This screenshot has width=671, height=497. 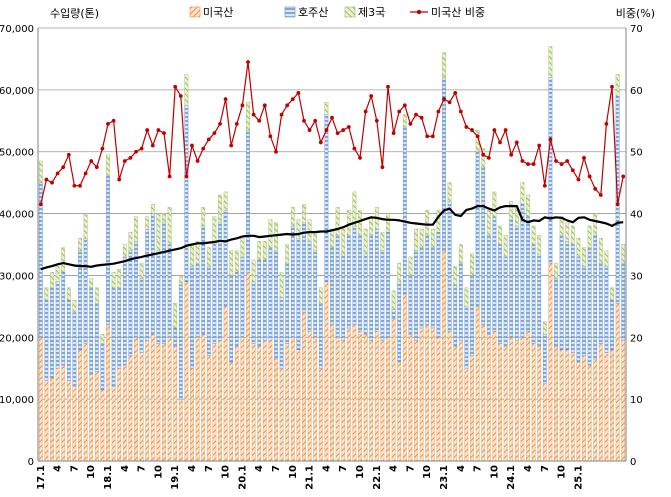 I want to click on x-tick-label: 4, so click(x=394, y=468).